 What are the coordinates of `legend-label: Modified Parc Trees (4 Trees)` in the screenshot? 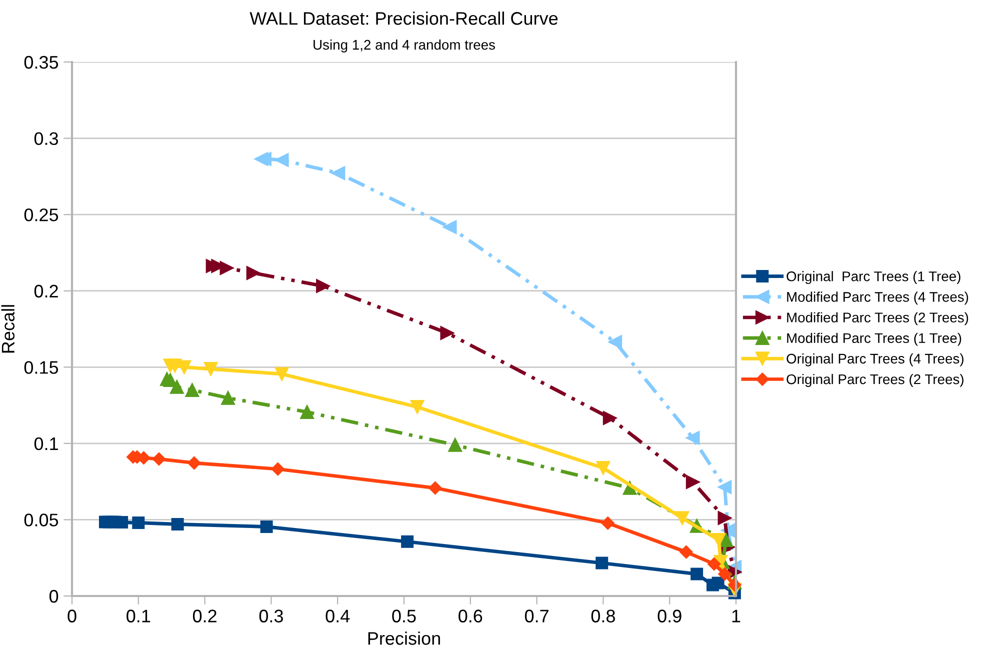 It's located at (877, 298).